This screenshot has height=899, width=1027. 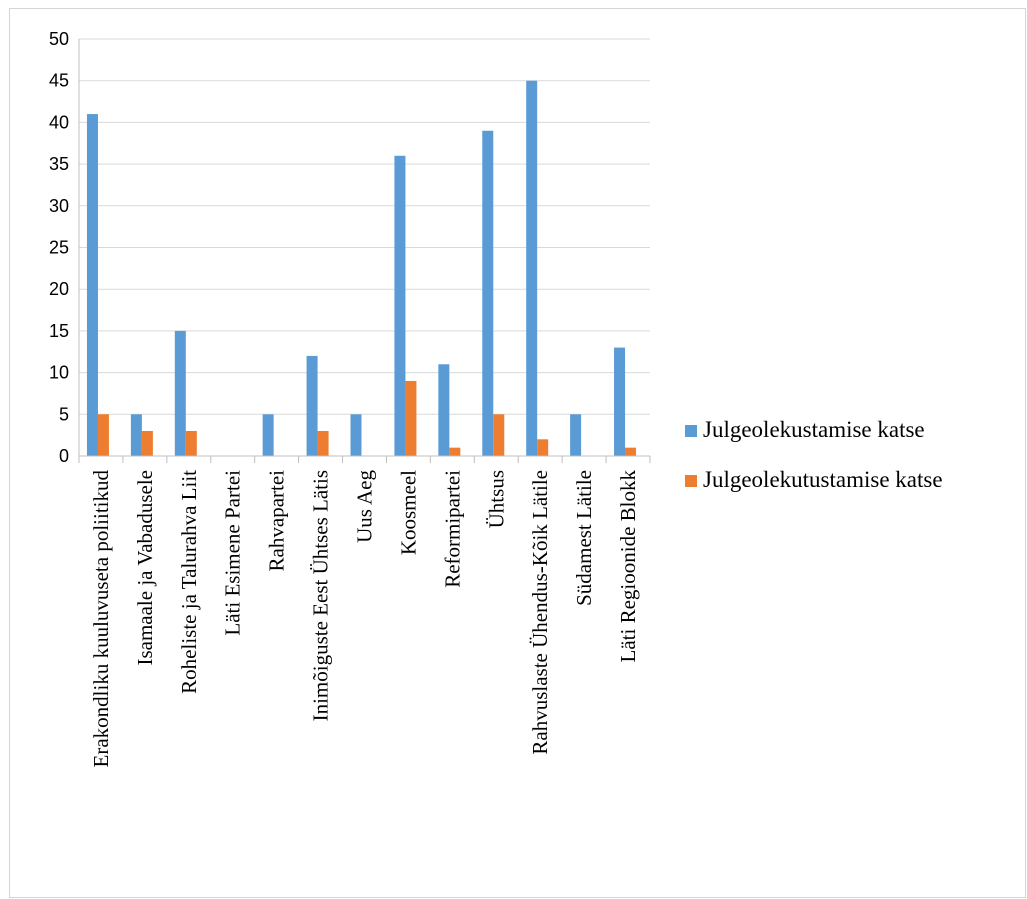 I want to click on y-tick-label: 25, so click(x=59, y=248).